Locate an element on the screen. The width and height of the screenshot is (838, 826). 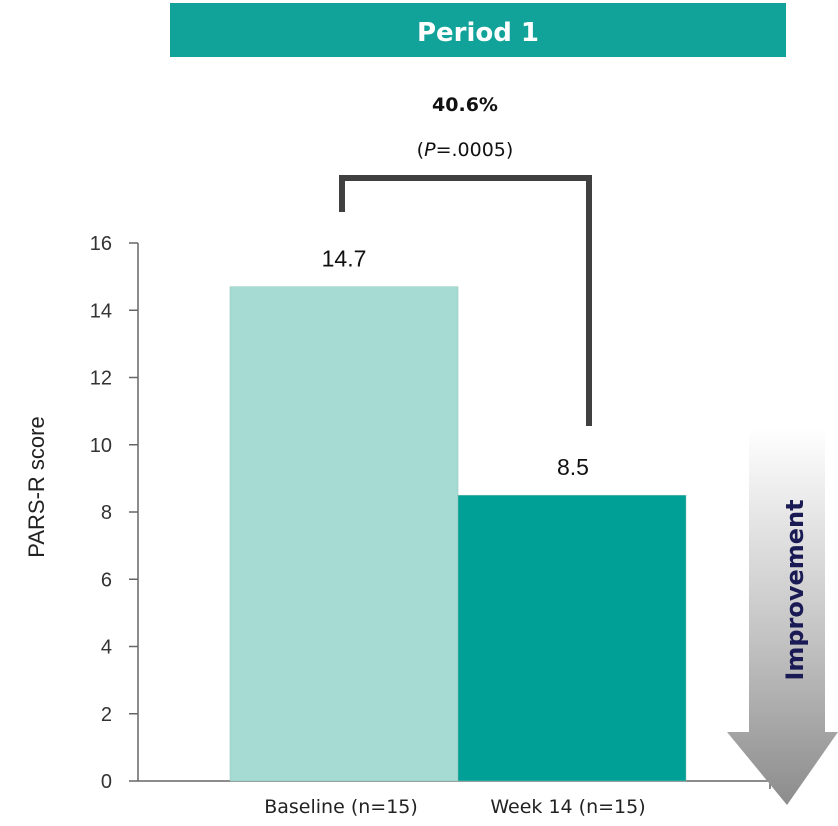
y-tick-label: 14 is located at coordinates (101, 311).